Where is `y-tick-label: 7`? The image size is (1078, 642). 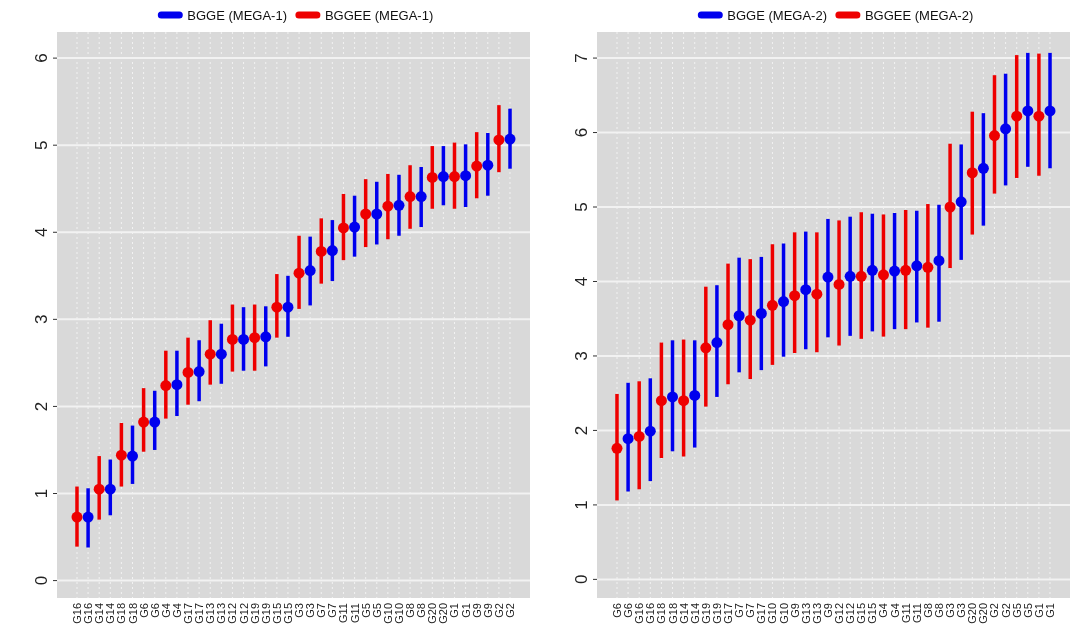 y-tick-label: 7 is located at coordinates (581, 58).